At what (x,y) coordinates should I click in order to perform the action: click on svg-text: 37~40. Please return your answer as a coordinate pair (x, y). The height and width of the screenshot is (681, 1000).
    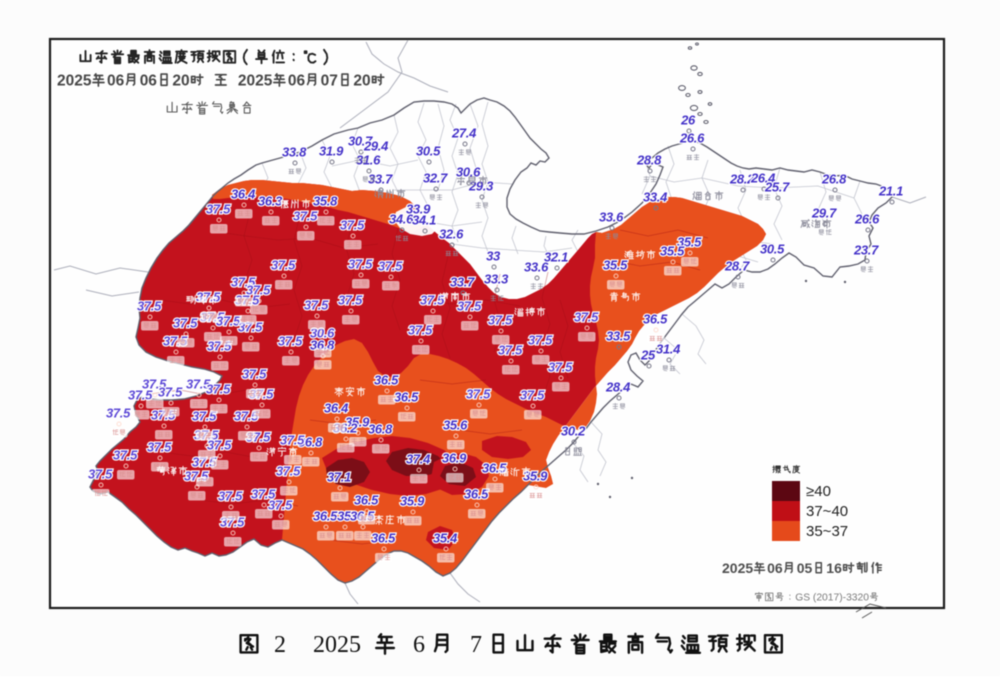
    Looking at the image, I should click on (827, 511).